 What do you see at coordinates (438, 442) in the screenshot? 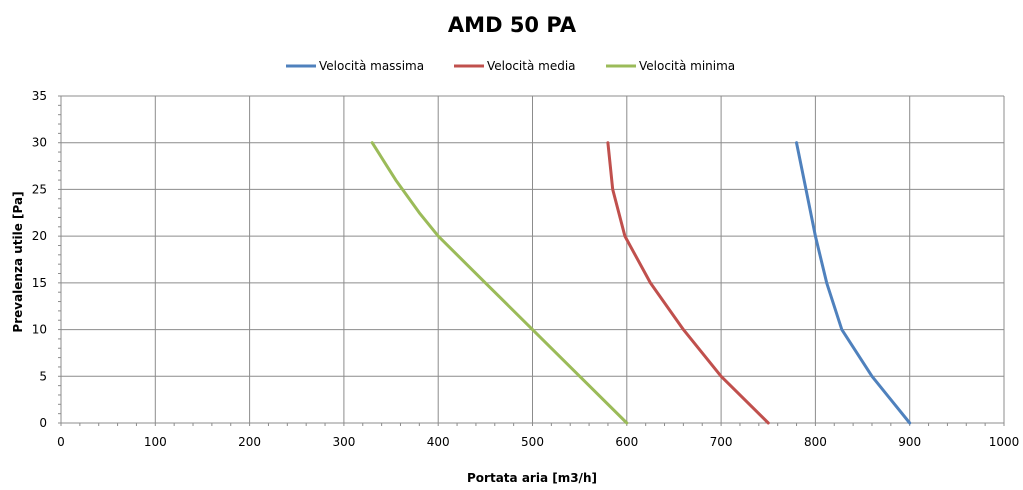
I see `x-tick-label: 400` at bounding box center [438, 442].